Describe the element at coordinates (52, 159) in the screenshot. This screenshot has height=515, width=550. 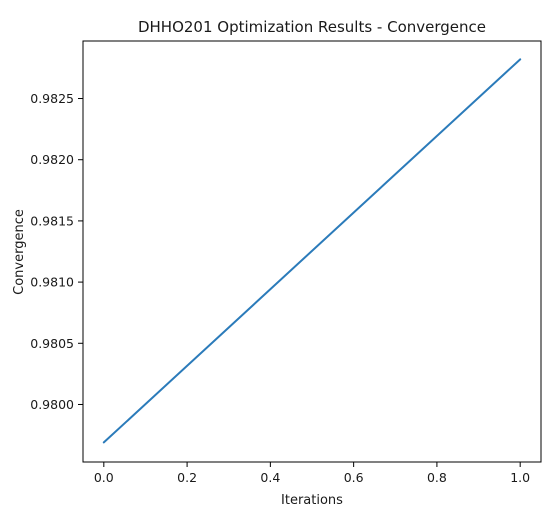
I see `y-tick-label: 0.9820` at that location.